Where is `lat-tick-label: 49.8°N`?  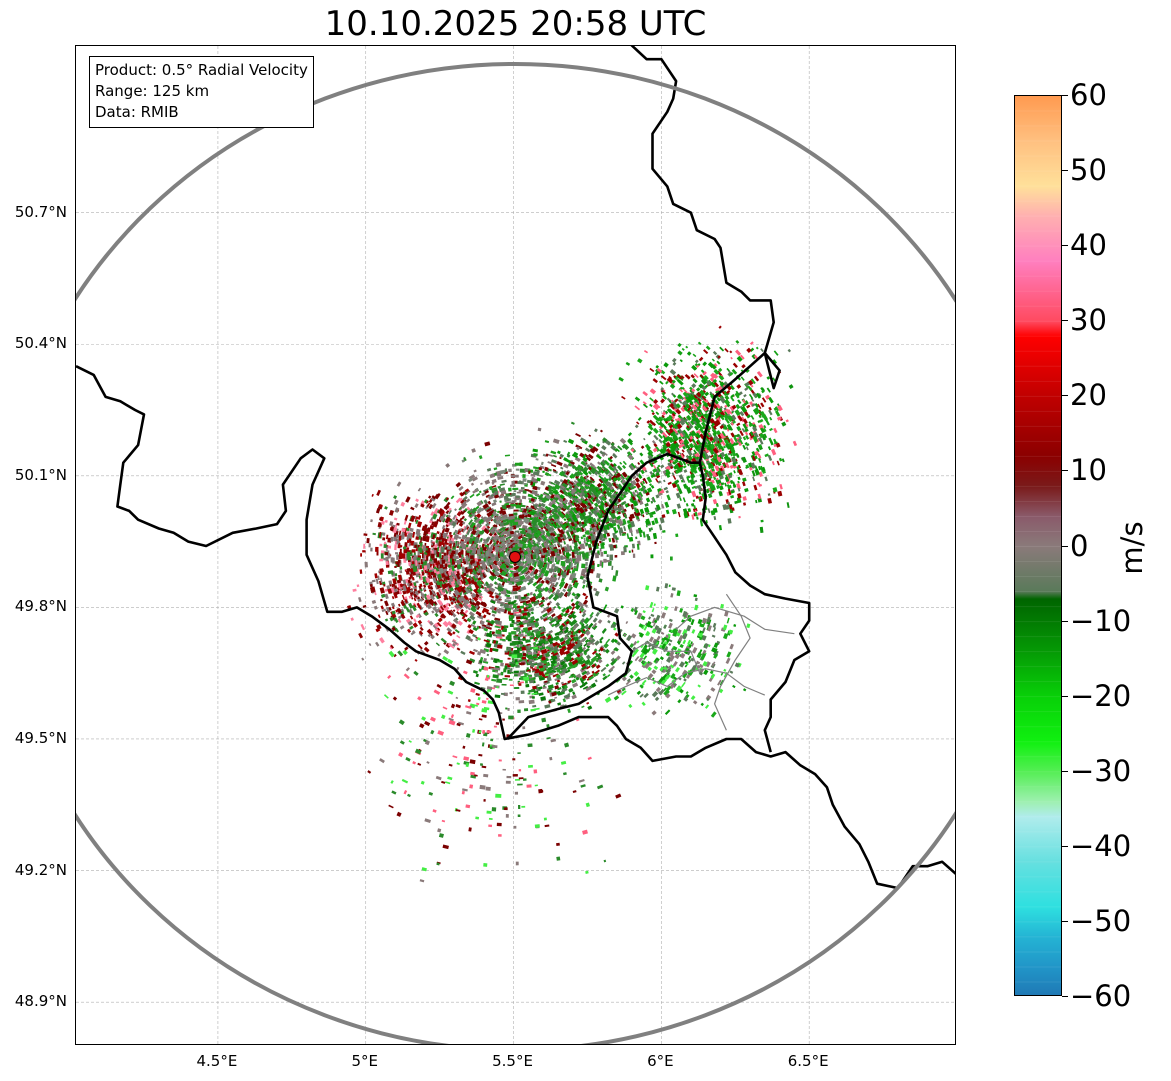
lat-tick-label: 49.8°N is located at coordinates (40, 606).